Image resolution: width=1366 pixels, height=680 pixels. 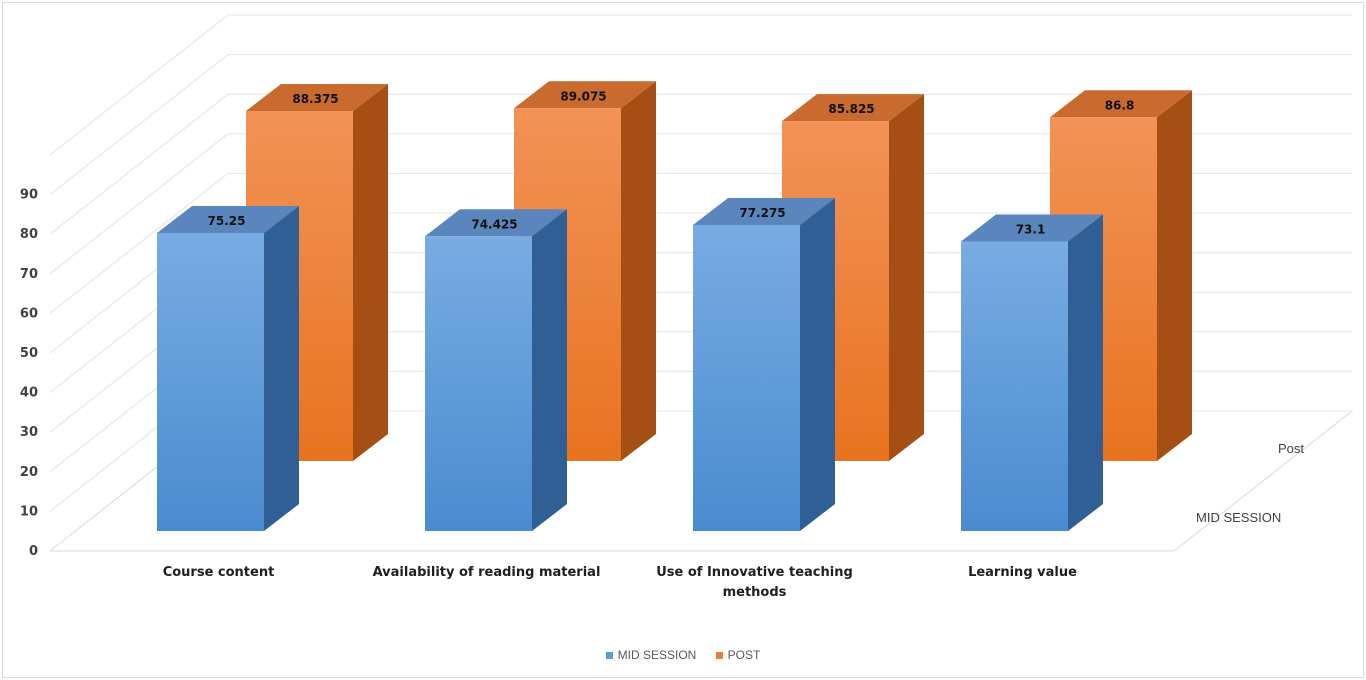 What do you see at coordinates (744, 655) in the screenshot?
I see `legend-label-post: POST` at bounding box center [744, 655].